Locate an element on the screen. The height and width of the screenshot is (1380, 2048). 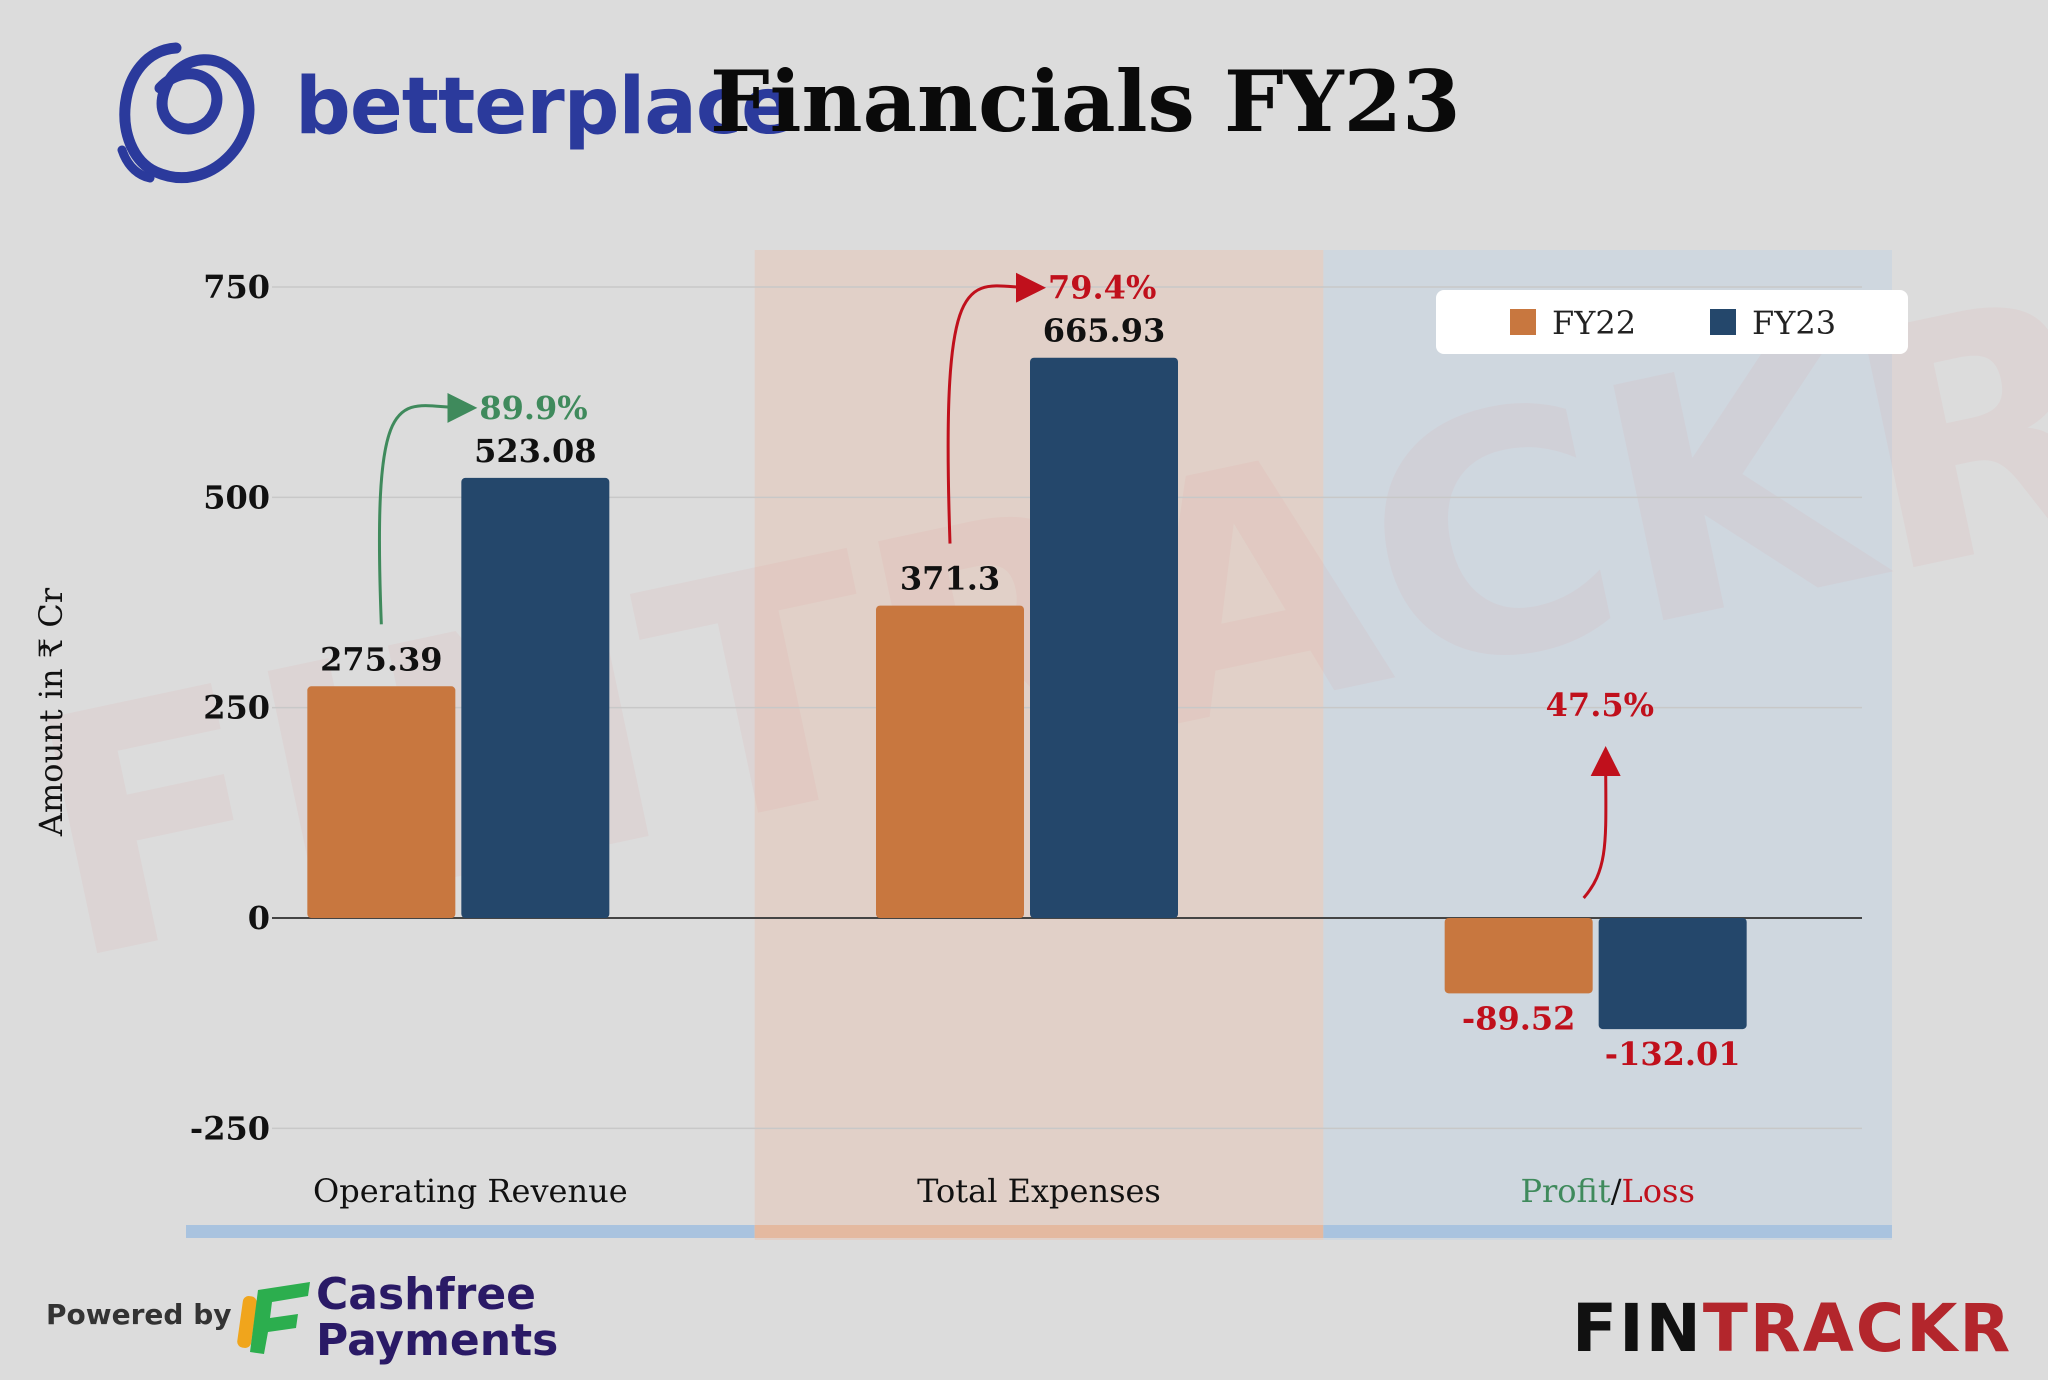
brand-name: betterplace is located at coordinates (544, 107).